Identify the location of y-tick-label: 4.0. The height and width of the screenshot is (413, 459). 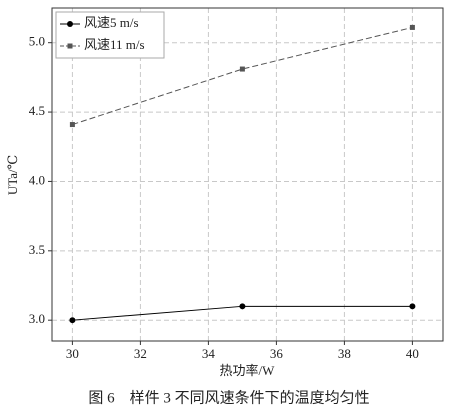
(37, 179).